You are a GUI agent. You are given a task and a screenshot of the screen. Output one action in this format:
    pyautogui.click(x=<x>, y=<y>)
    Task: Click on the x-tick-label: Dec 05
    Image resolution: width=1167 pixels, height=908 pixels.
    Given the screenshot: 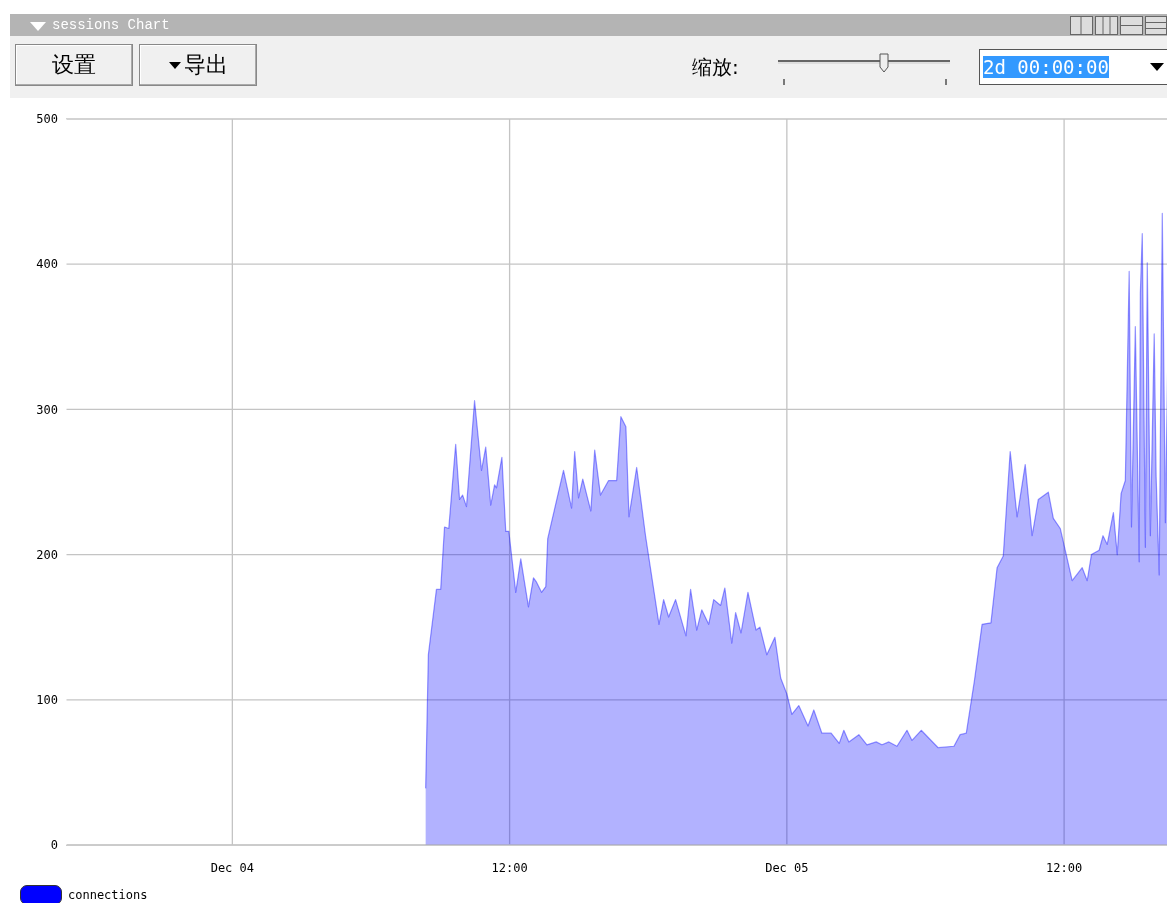 What is the action you would take?
    pyautogui.click(x=787, y=867)
    